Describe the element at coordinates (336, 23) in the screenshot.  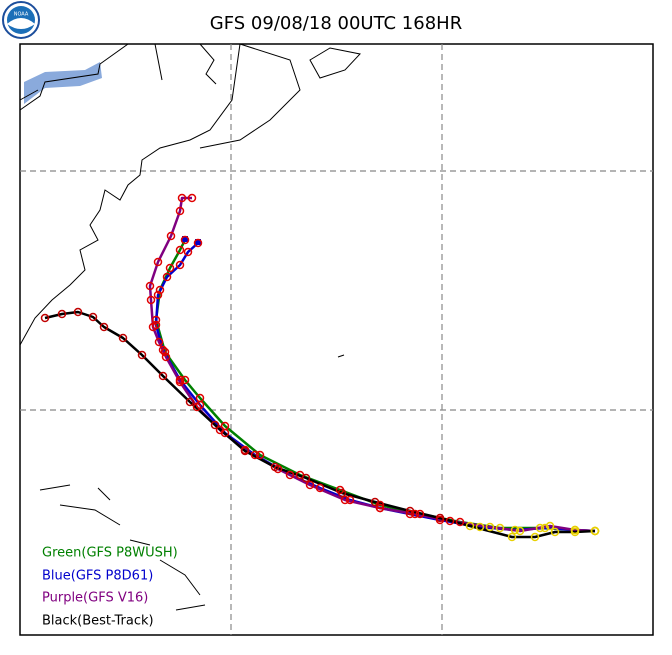
I see `map-title: GFS 09/08/18 00UTC 168HR` at that location.